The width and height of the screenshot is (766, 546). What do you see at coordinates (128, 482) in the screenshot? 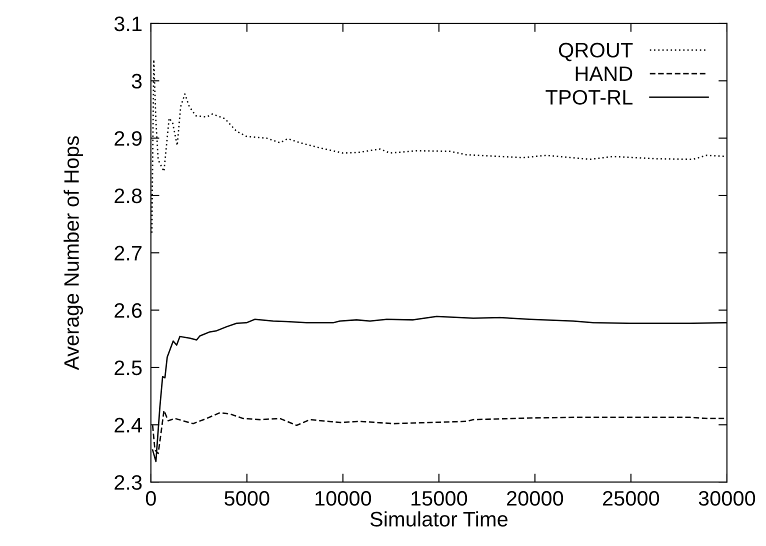
I see `y-tick-label: 2.3` at bounding box center [128, 482].